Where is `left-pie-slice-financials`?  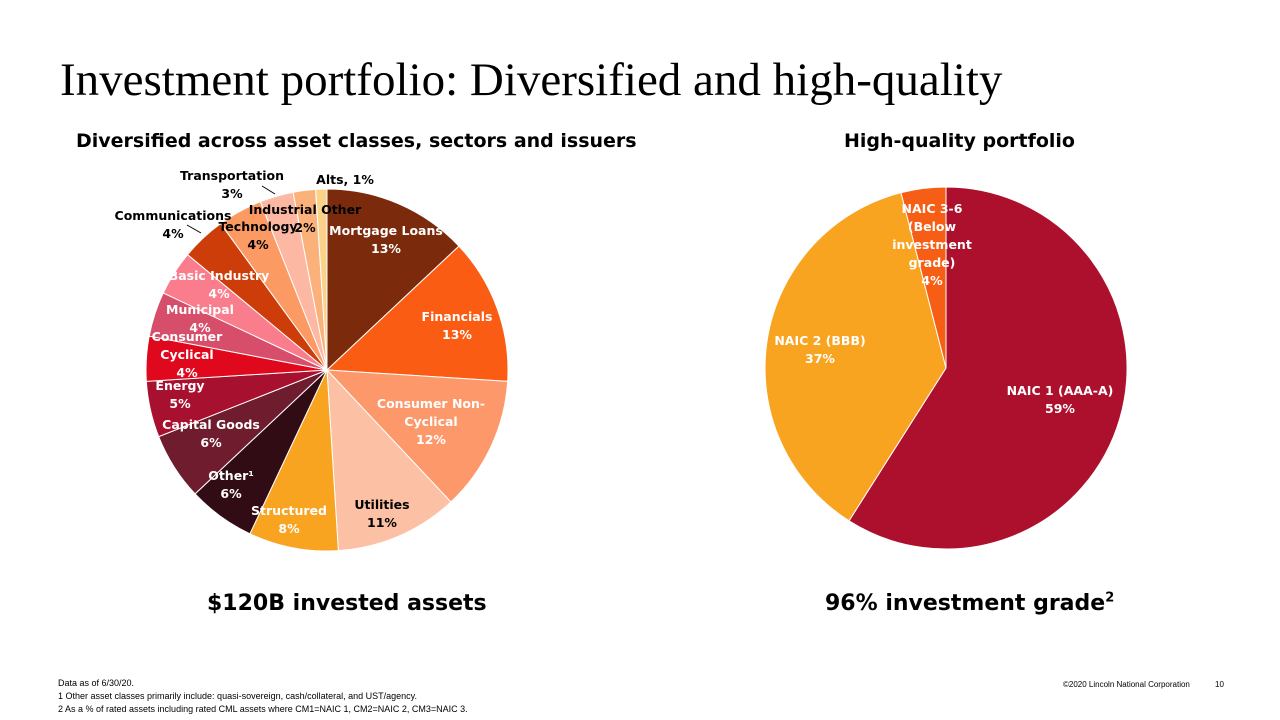 left-pie-slice-financials is located at coordinates (417, 313).